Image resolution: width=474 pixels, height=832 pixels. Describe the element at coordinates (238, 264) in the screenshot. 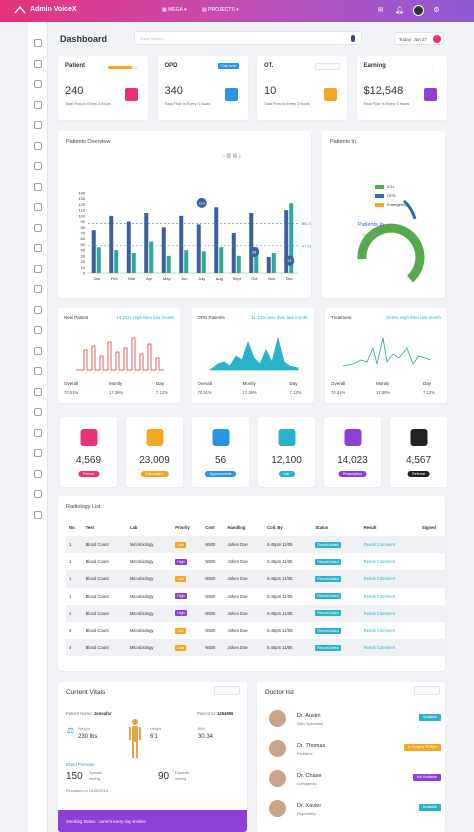

I see `bar-Sept-s1` at that location.